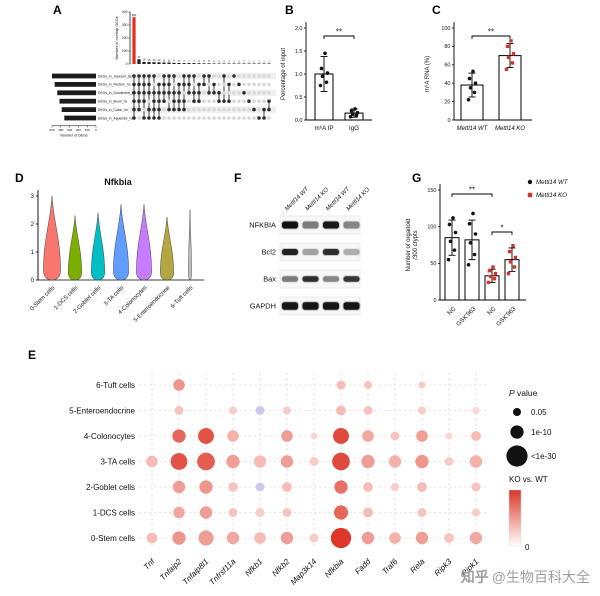  What do you see at coordinates (174, 61) in the screenshot?
I see `svg-text: 9` at bounding box center [174, 61].